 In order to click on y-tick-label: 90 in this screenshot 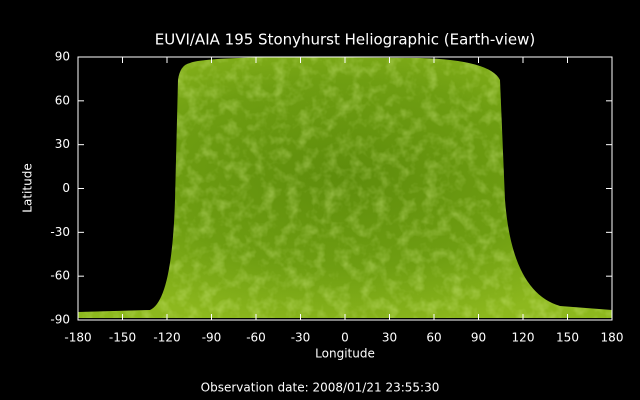, I will do `click(62, 57)`.